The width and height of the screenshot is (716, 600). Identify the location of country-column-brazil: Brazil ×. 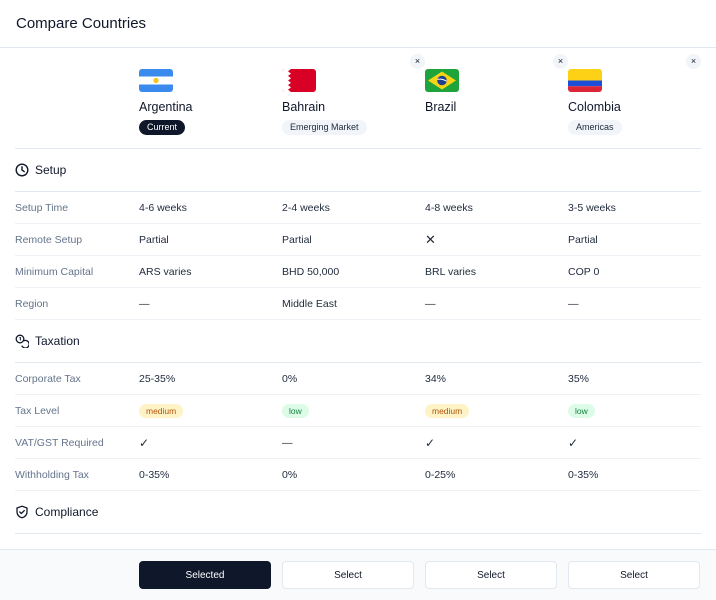
(496, 98).